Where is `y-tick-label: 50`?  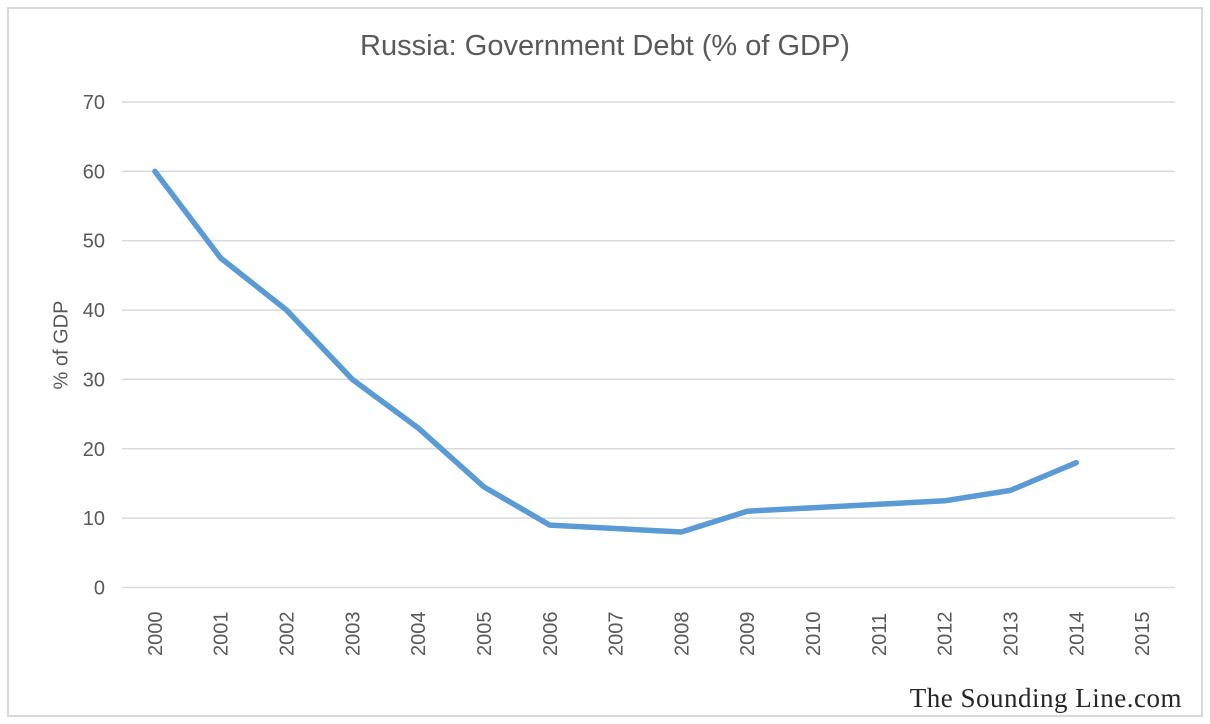 y-tick-label: 50 is located at coordinates (94, 242).